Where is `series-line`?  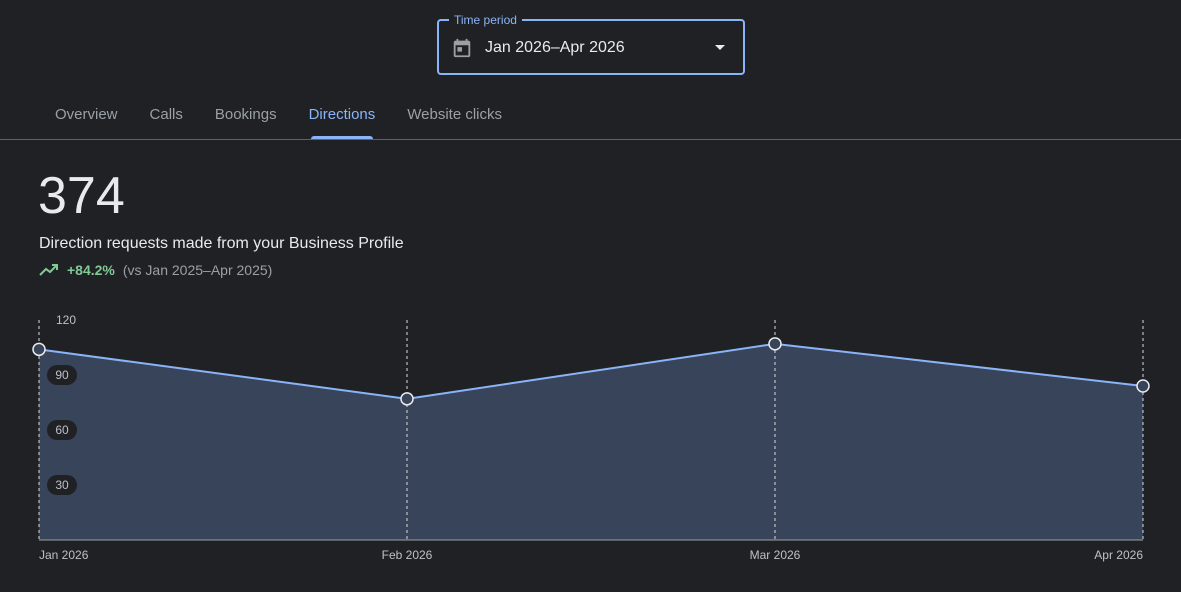 series-line is located at coordinates (591, 371).